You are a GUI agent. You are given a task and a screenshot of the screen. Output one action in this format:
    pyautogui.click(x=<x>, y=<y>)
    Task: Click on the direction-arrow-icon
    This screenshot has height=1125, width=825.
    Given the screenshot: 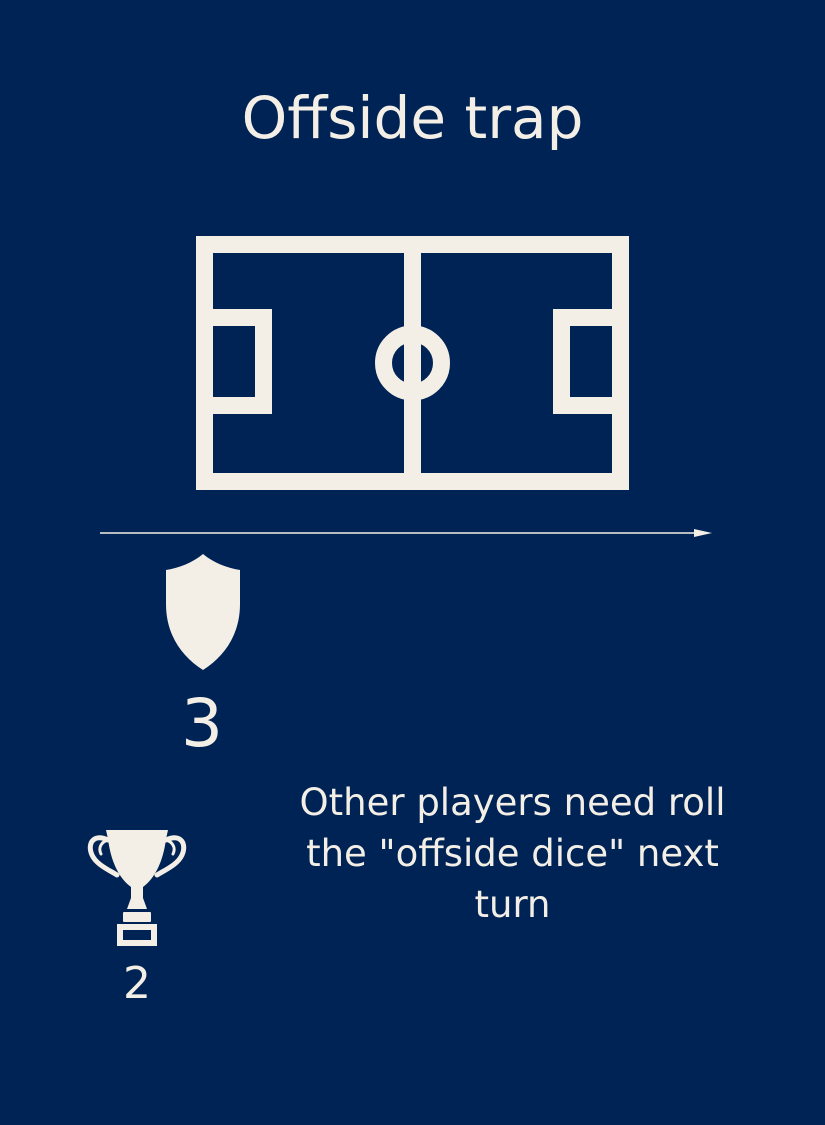 What is the action you would take?
    pyautogui.click(x=406, y=533)
    